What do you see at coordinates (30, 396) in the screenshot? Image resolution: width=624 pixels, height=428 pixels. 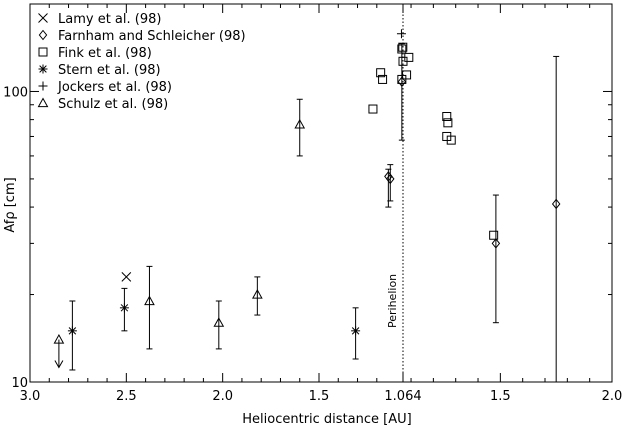 I see `x-tick-label: 3.0` at bounding box center [30, 396].